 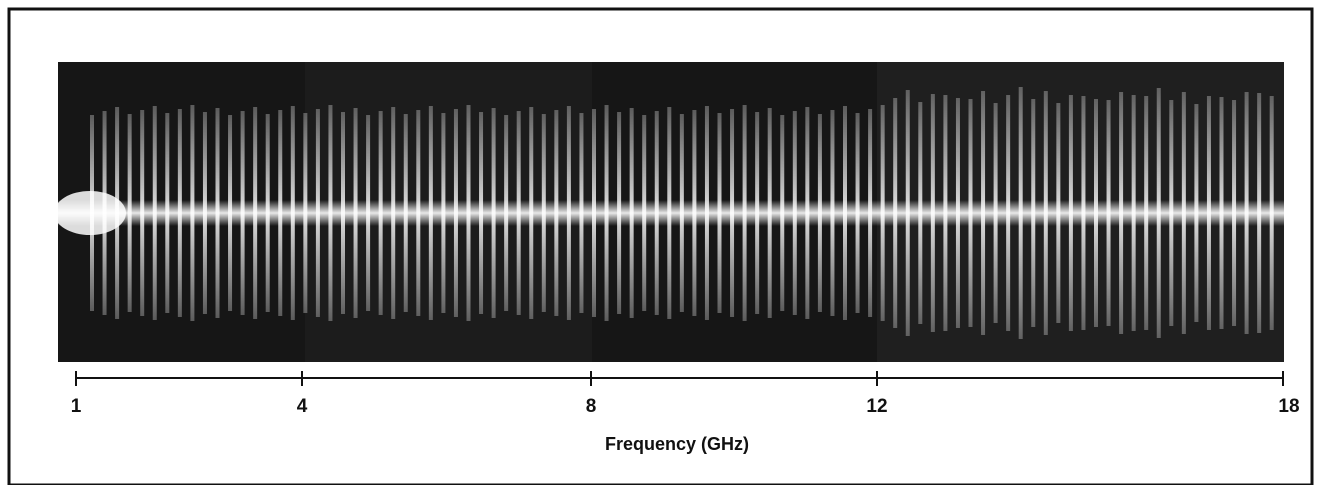 What do you see at coordinates (1288, 406) in the screenshot?
I see `tick-label: 18` at bounding box center [1288, 406].